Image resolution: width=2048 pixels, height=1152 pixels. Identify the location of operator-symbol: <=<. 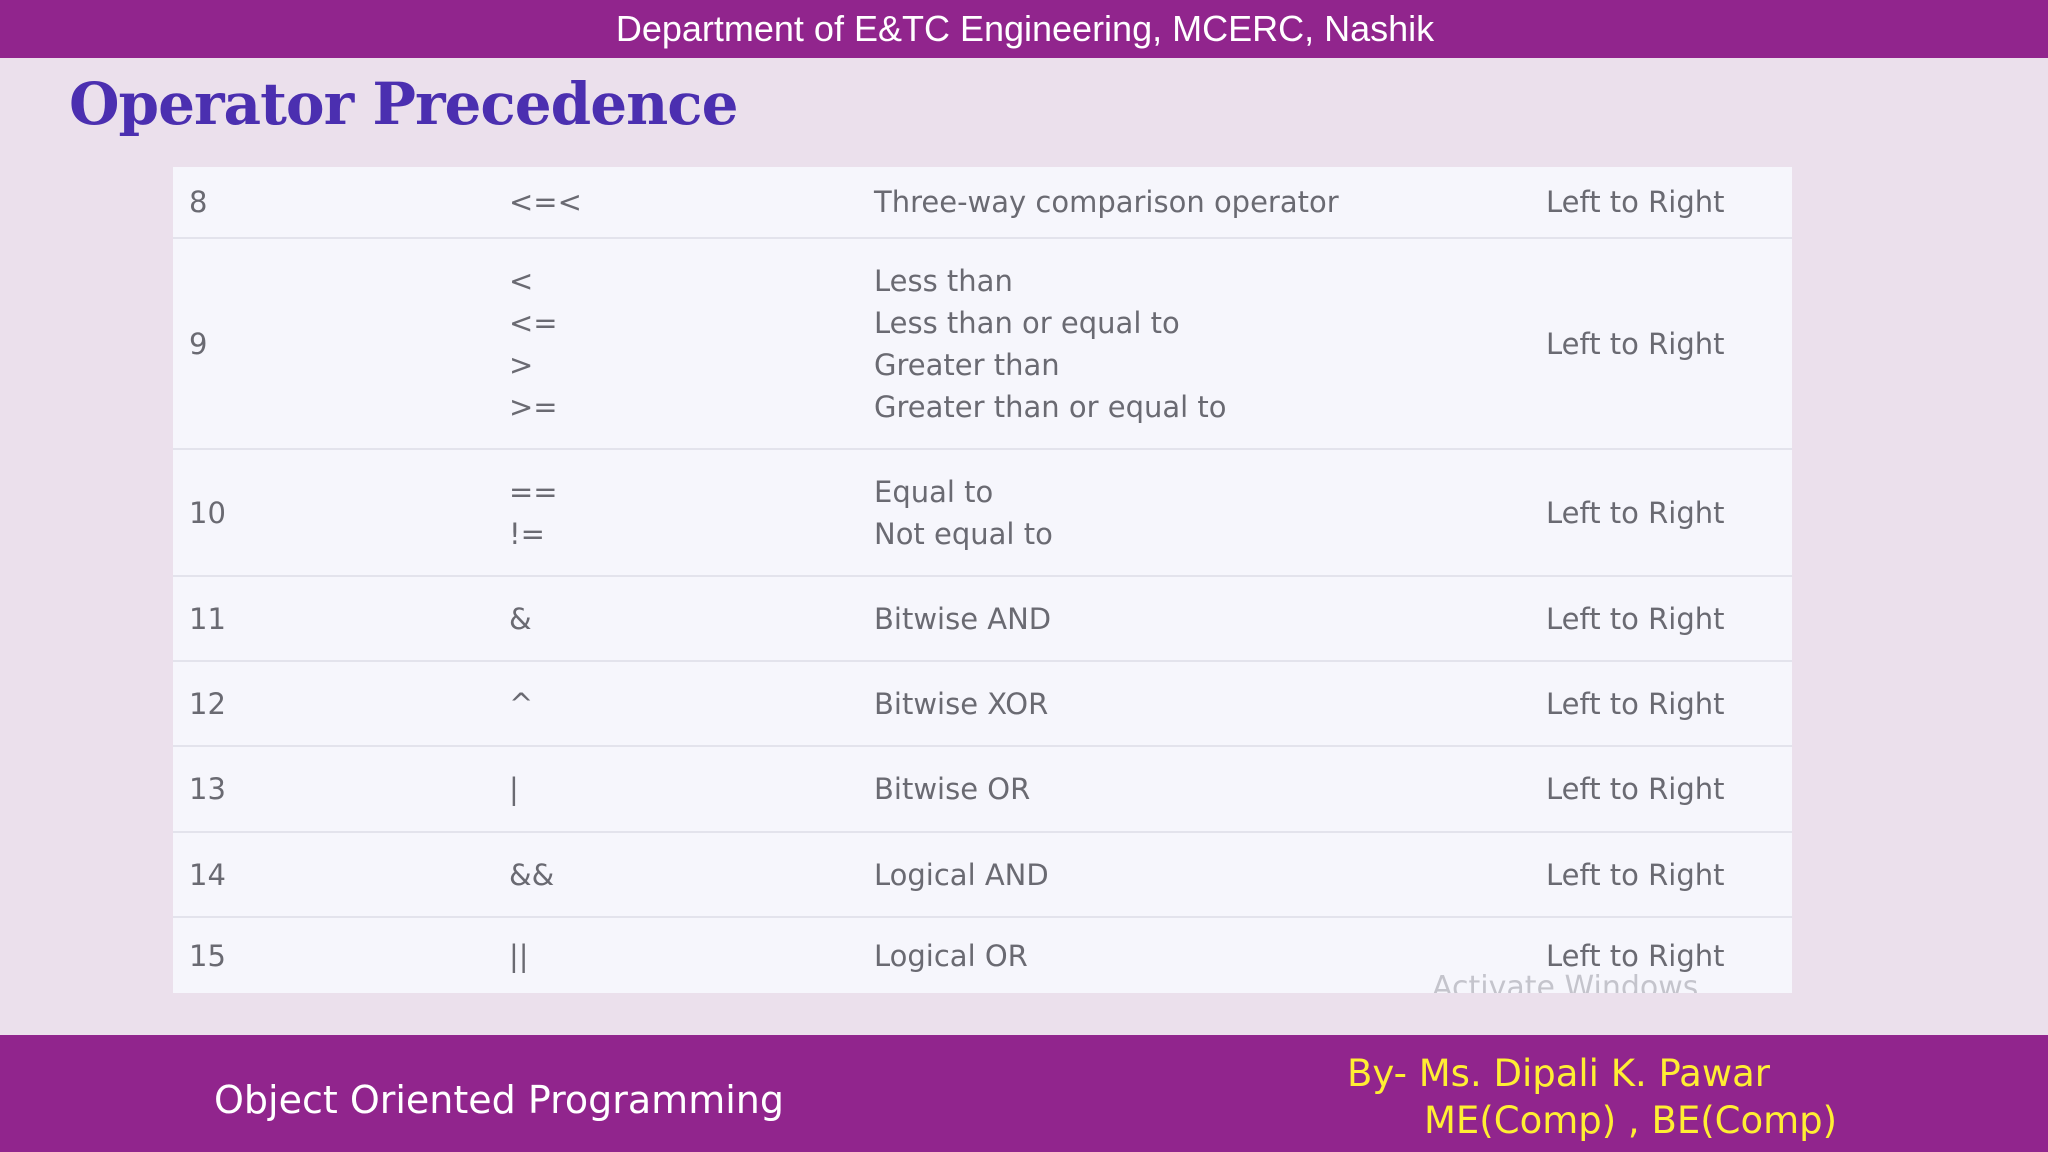
(545, 202).